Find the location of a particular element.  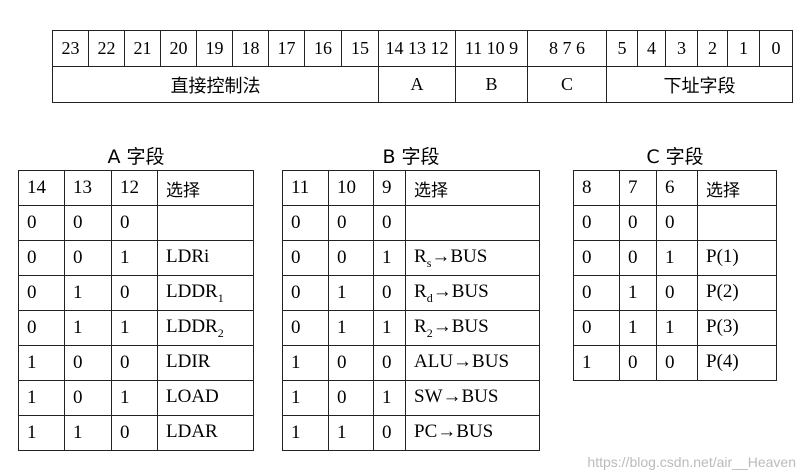

field-row: 直接控制法 A B C 下址字段 is located at coordinates (422, 84).